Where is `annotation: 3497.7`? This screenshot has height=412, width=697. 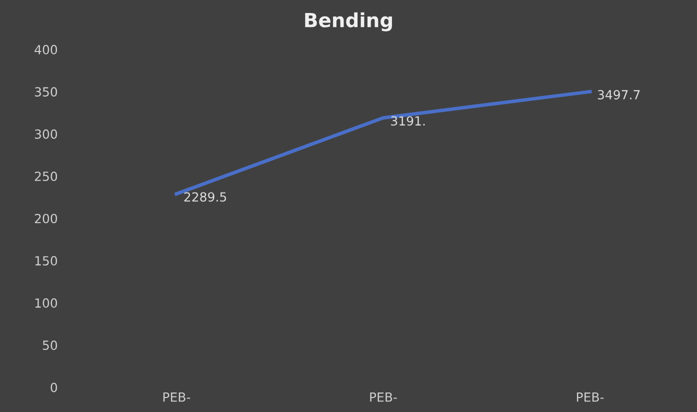
annotation: 3497.7 is located at coordinates (619, 95).